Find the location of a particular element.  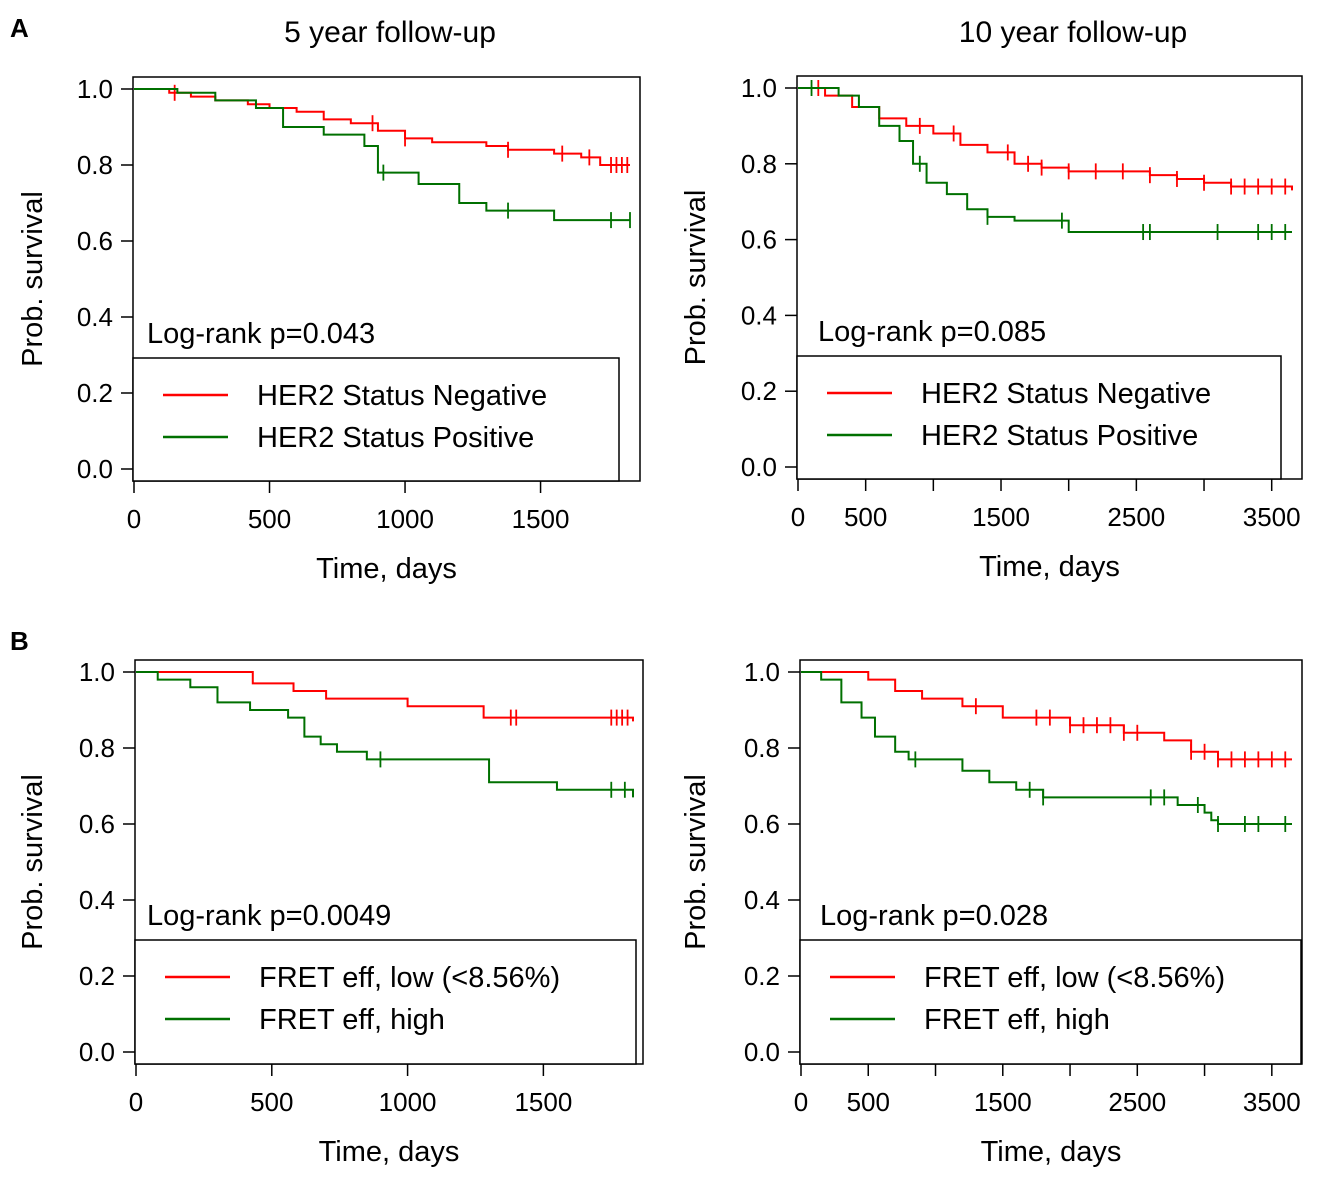

log-rank-annotation: Log-rank p=0.0049 is located at coordinates (269, 916).